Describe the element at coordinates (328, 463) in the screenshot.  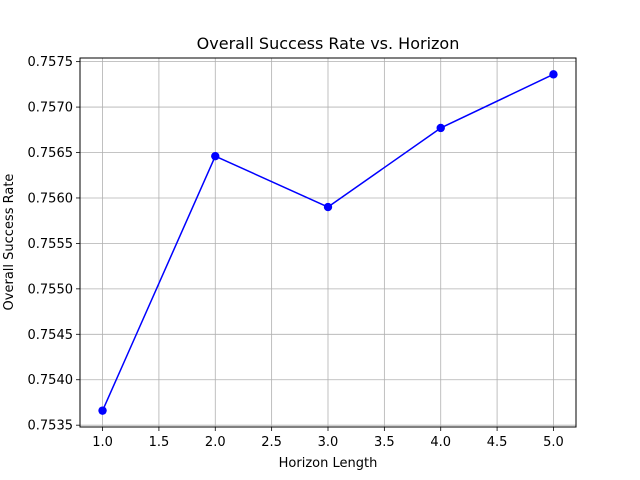
I see `x-axis-label: Horizon Length` at that location.